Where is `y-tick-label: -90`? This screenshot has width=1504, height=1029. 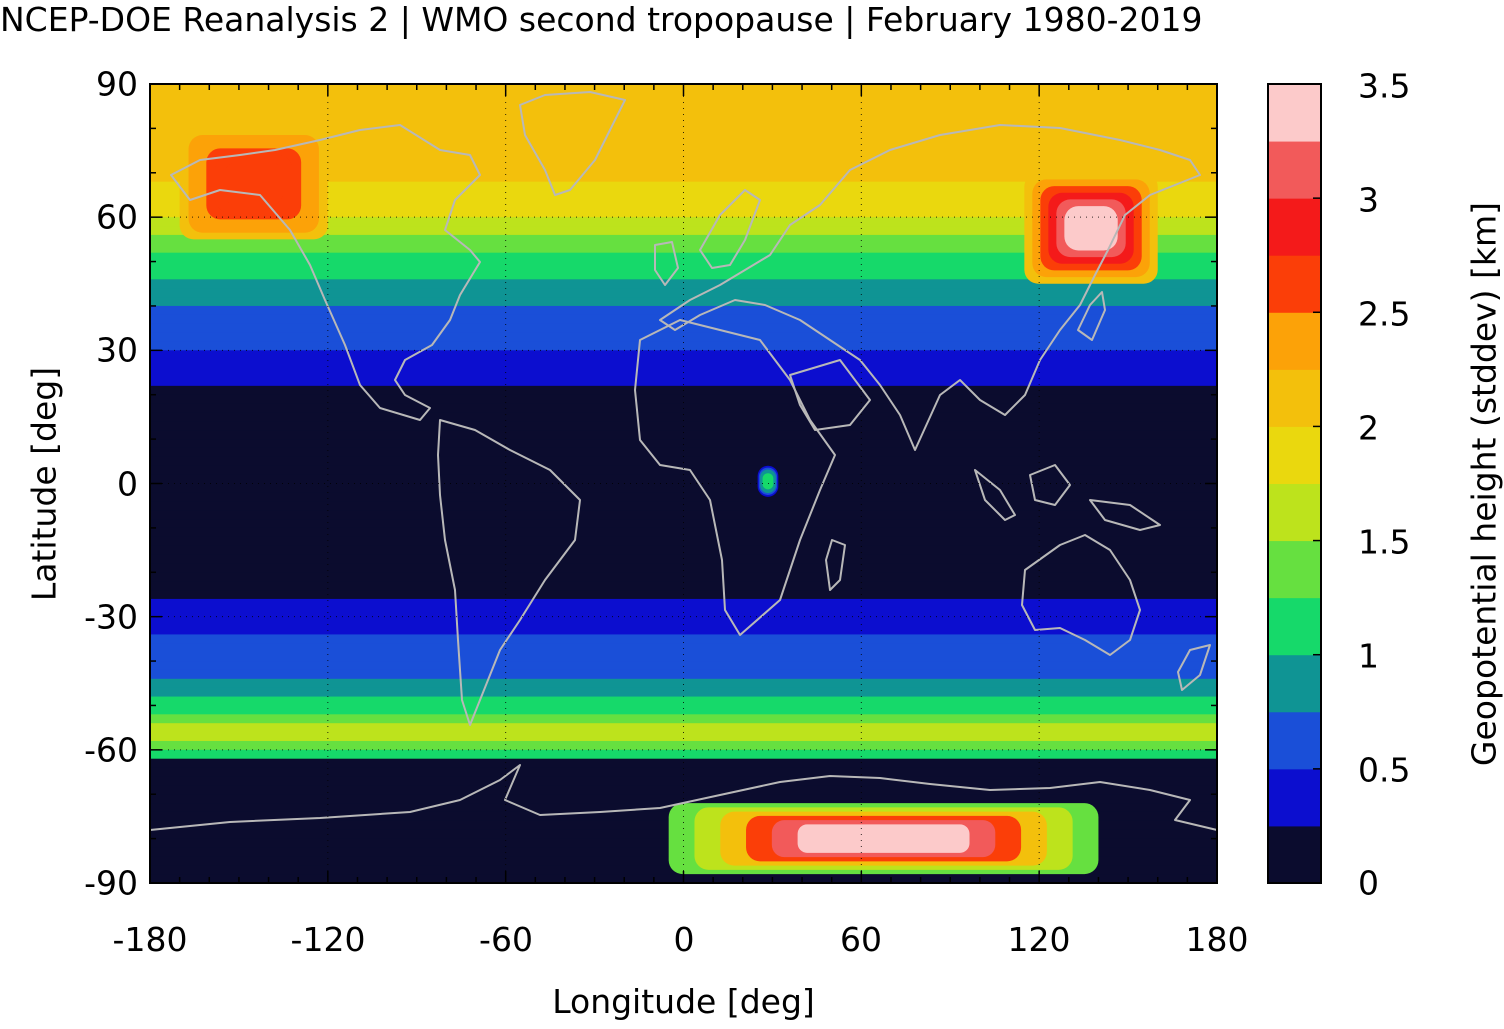 y-tick-label: -90 is located at coordinates (111, 883).